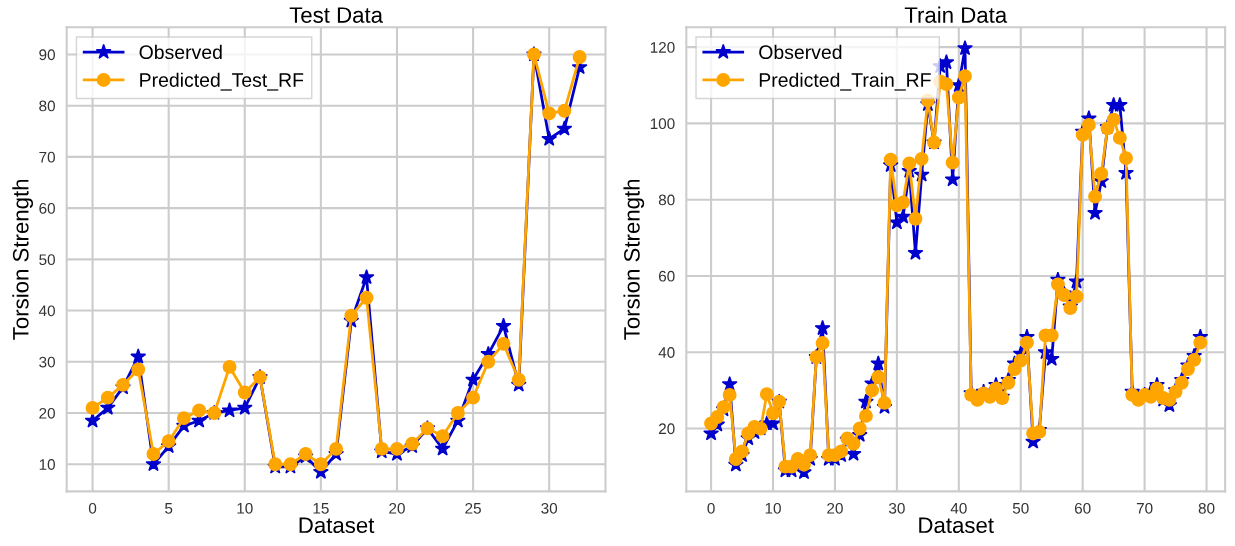 This screenshot has height=546, width=1235. Describe the element at coordinates (47, 362) in the screenshot. I see `y-tick-label: 30` at that location.